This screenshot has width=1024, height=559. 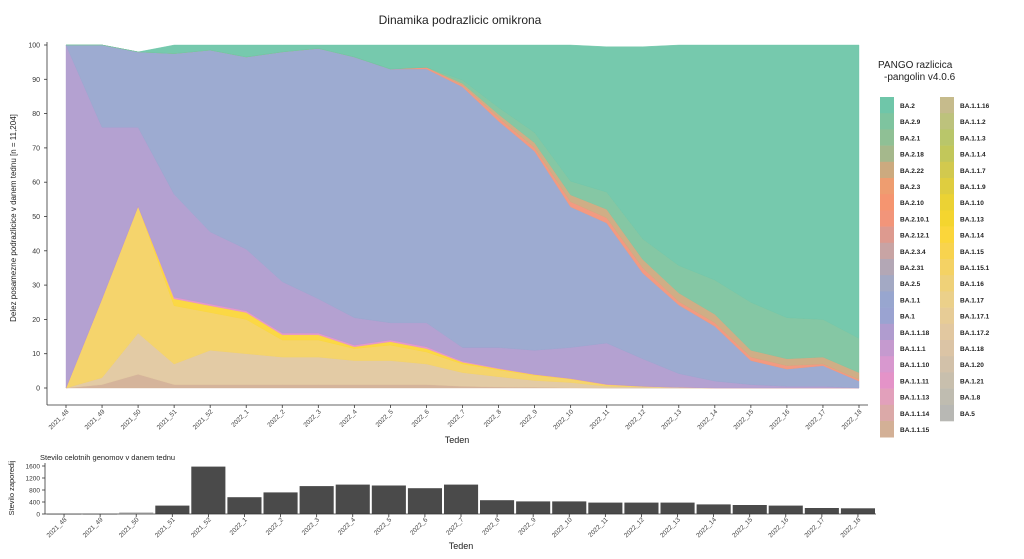 I want to click on main-y-tick-label: 0, so click(x=38, y=389).